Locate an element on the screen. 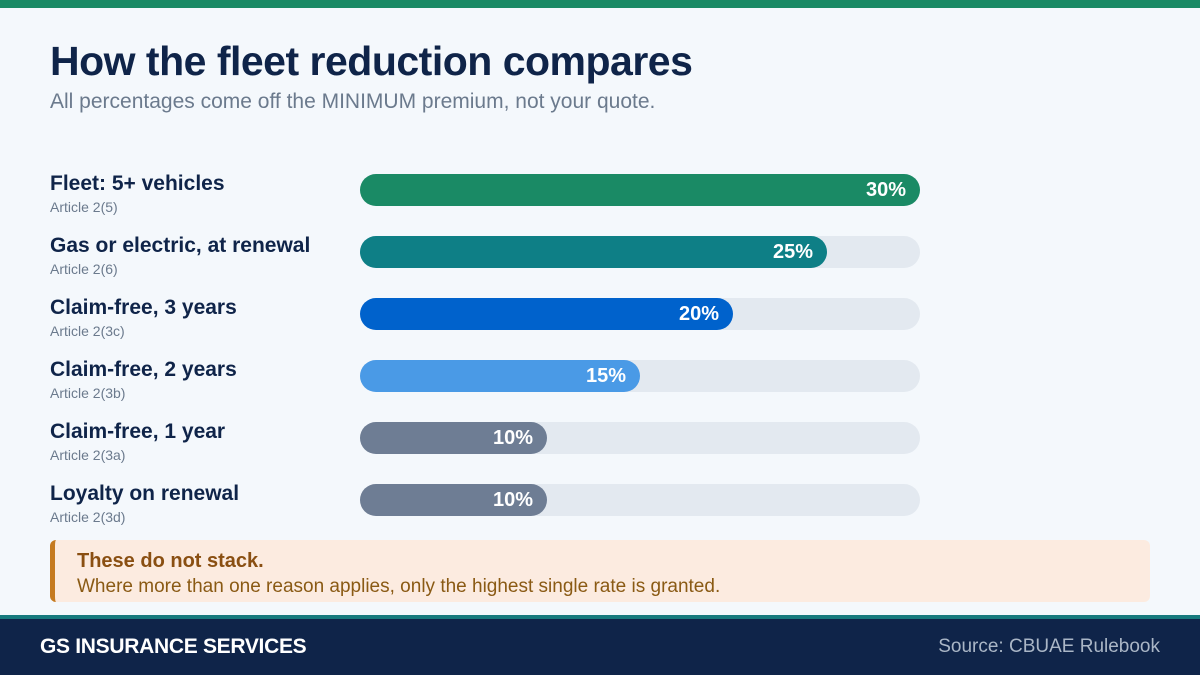 Image resolution: width=1200 pixels, height=675 pixels. bar-value-label: 25% is located at coordinates (792, 252).